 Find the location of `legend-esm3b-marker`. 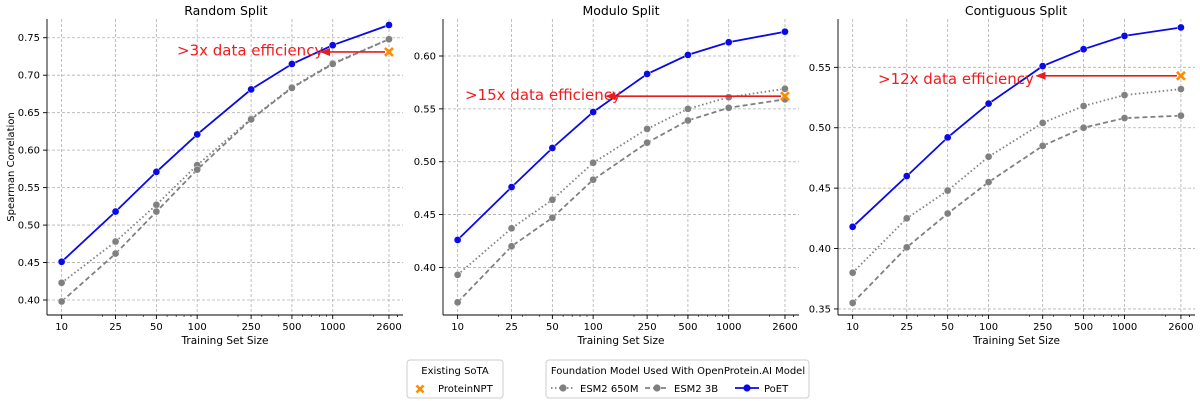

legend-esm3b-marker is located at coordinates (657, 388).